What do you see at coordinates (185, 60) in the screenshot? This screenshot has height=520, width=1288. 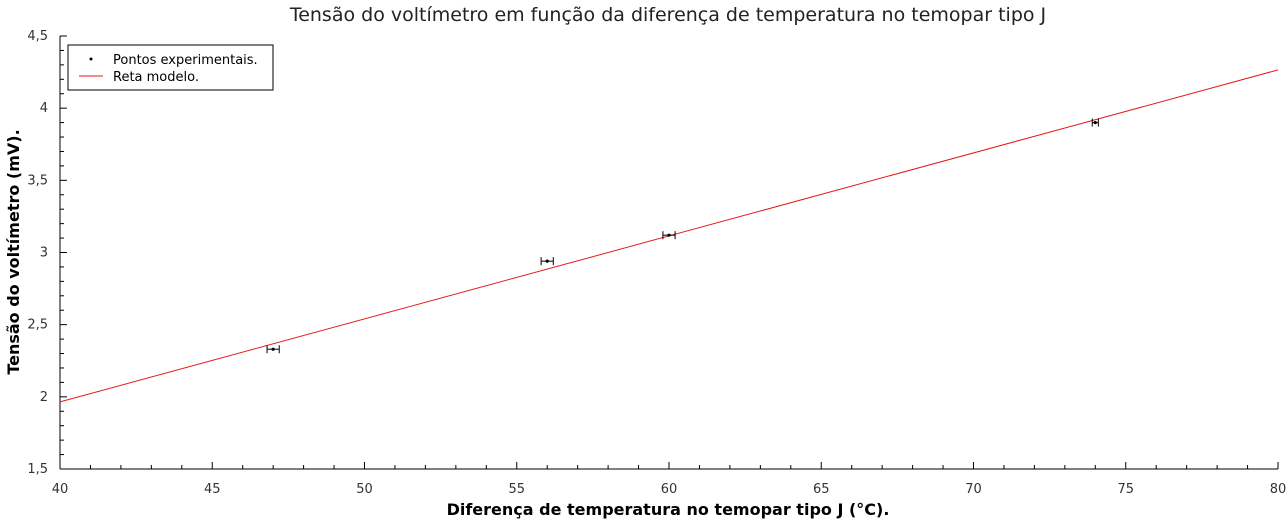 I see `legend-label-points: Pontos experimentais.` at bounding box center [185, 60].